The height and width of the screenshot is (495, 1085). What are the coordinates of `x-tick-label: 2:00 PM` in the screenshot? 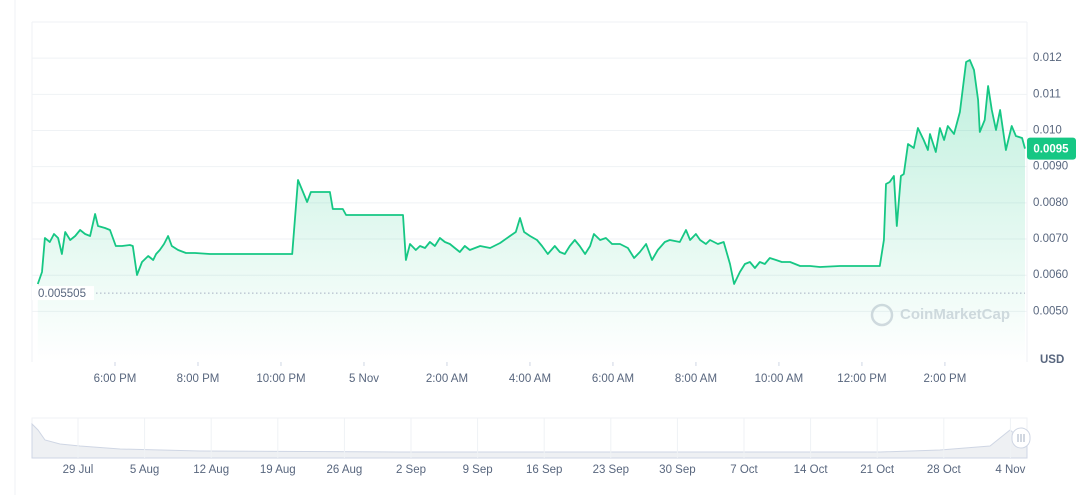 It's located at (944, 379).